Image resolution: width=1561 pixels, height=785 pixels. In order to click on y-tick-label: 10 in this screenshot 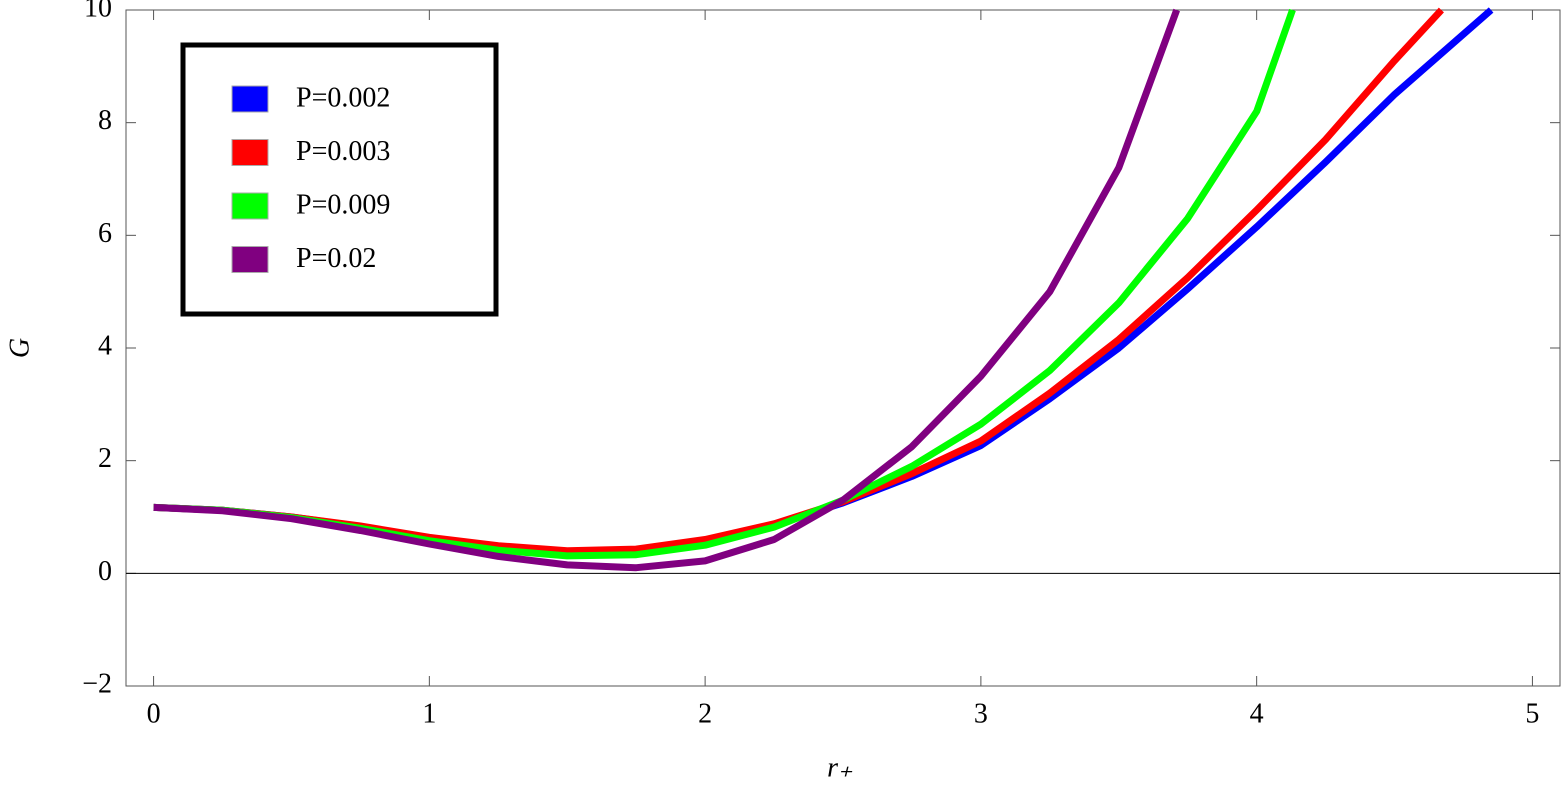, I will do `click(98, 11)`.